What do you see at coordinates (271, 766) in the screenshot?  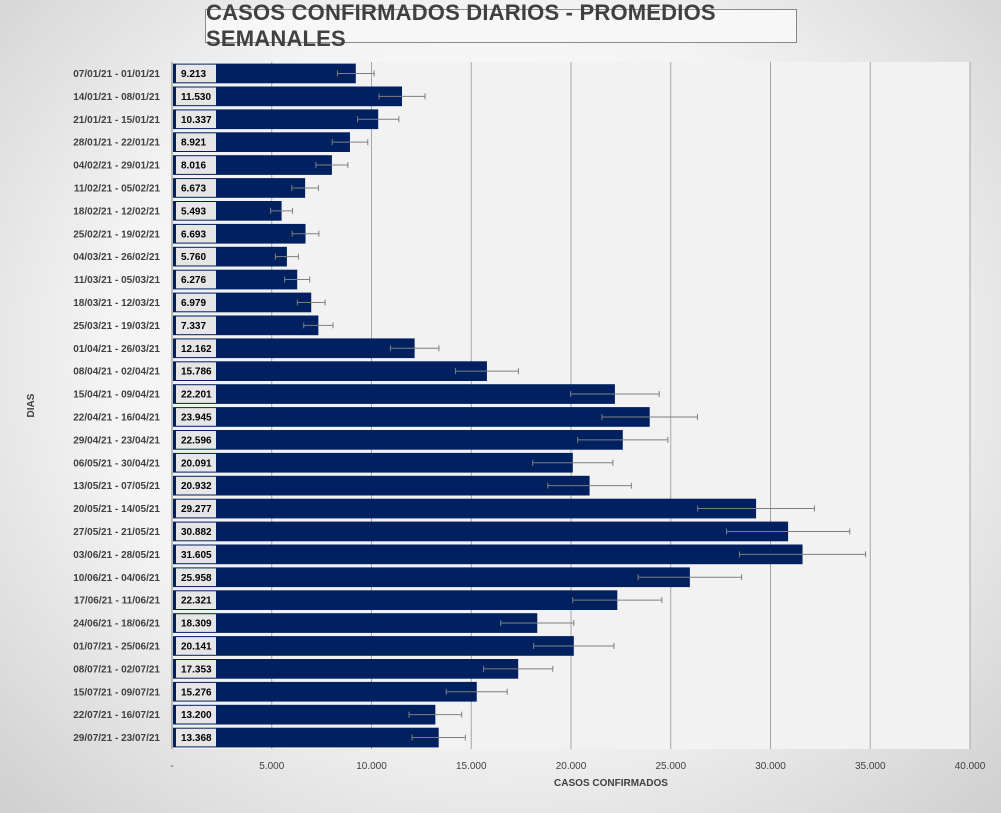 I see `x-tick-label: 5.000` at bounding box center [271, 766].